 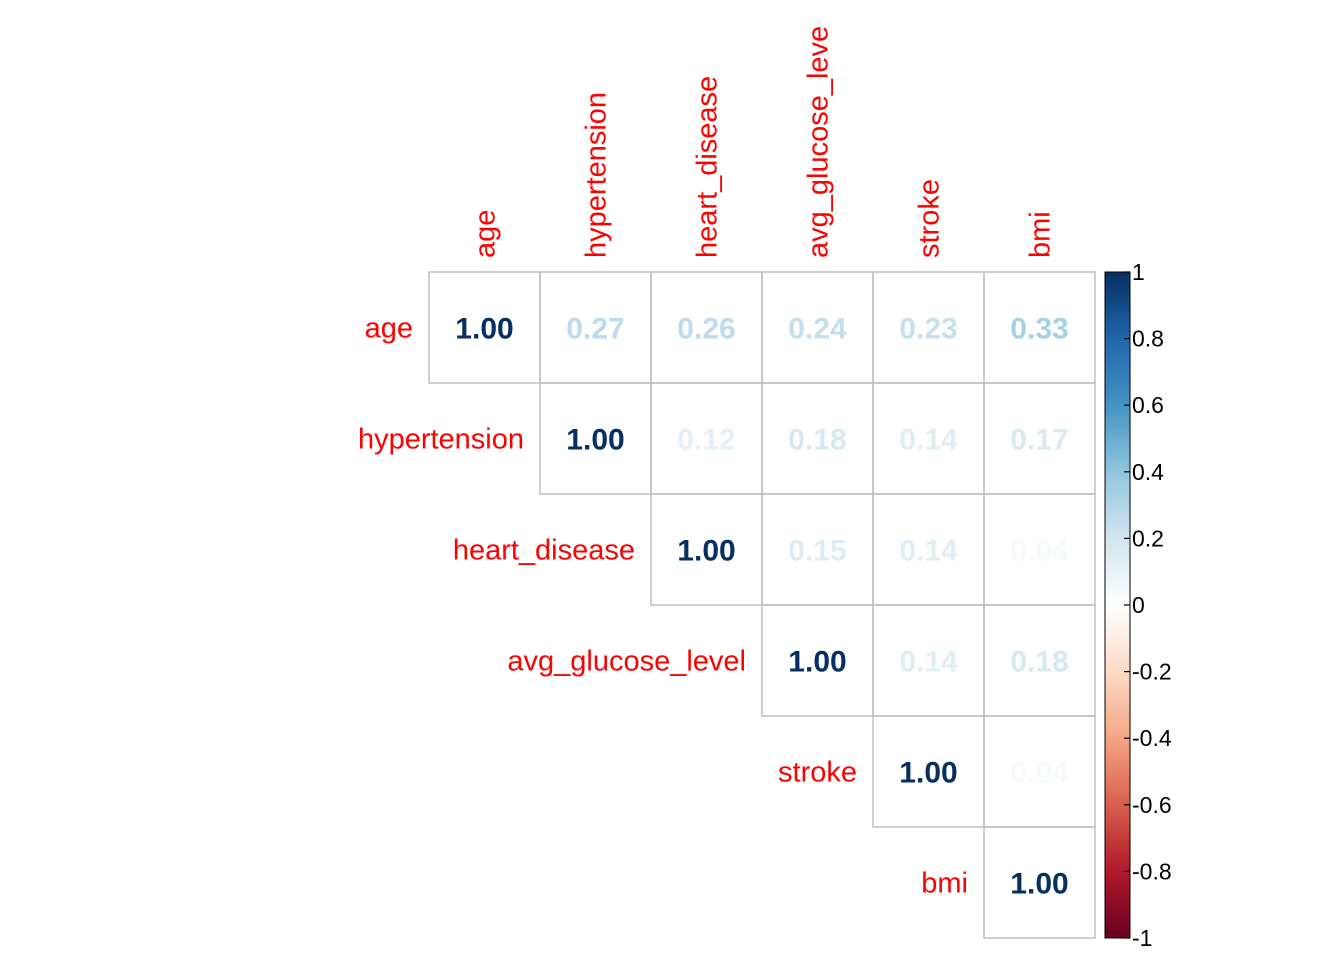 I want to click on row-label-avg_glucose_level: avg_glucose_level, so click(x=626, y=662).